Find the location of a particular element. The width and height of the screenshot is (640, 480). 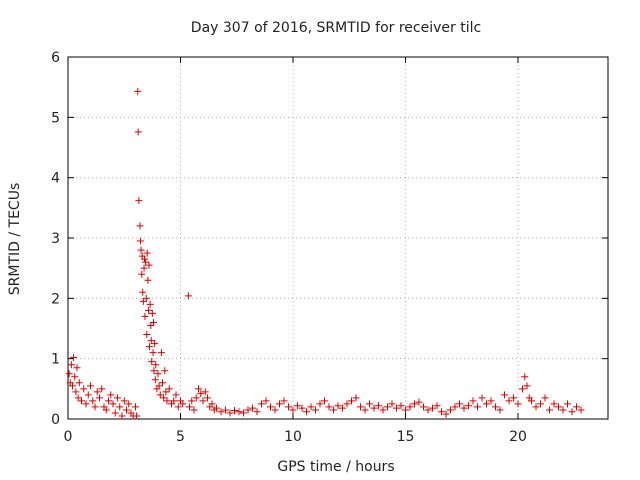

y-tick-label: 2 is located at coordinates (55, 299).